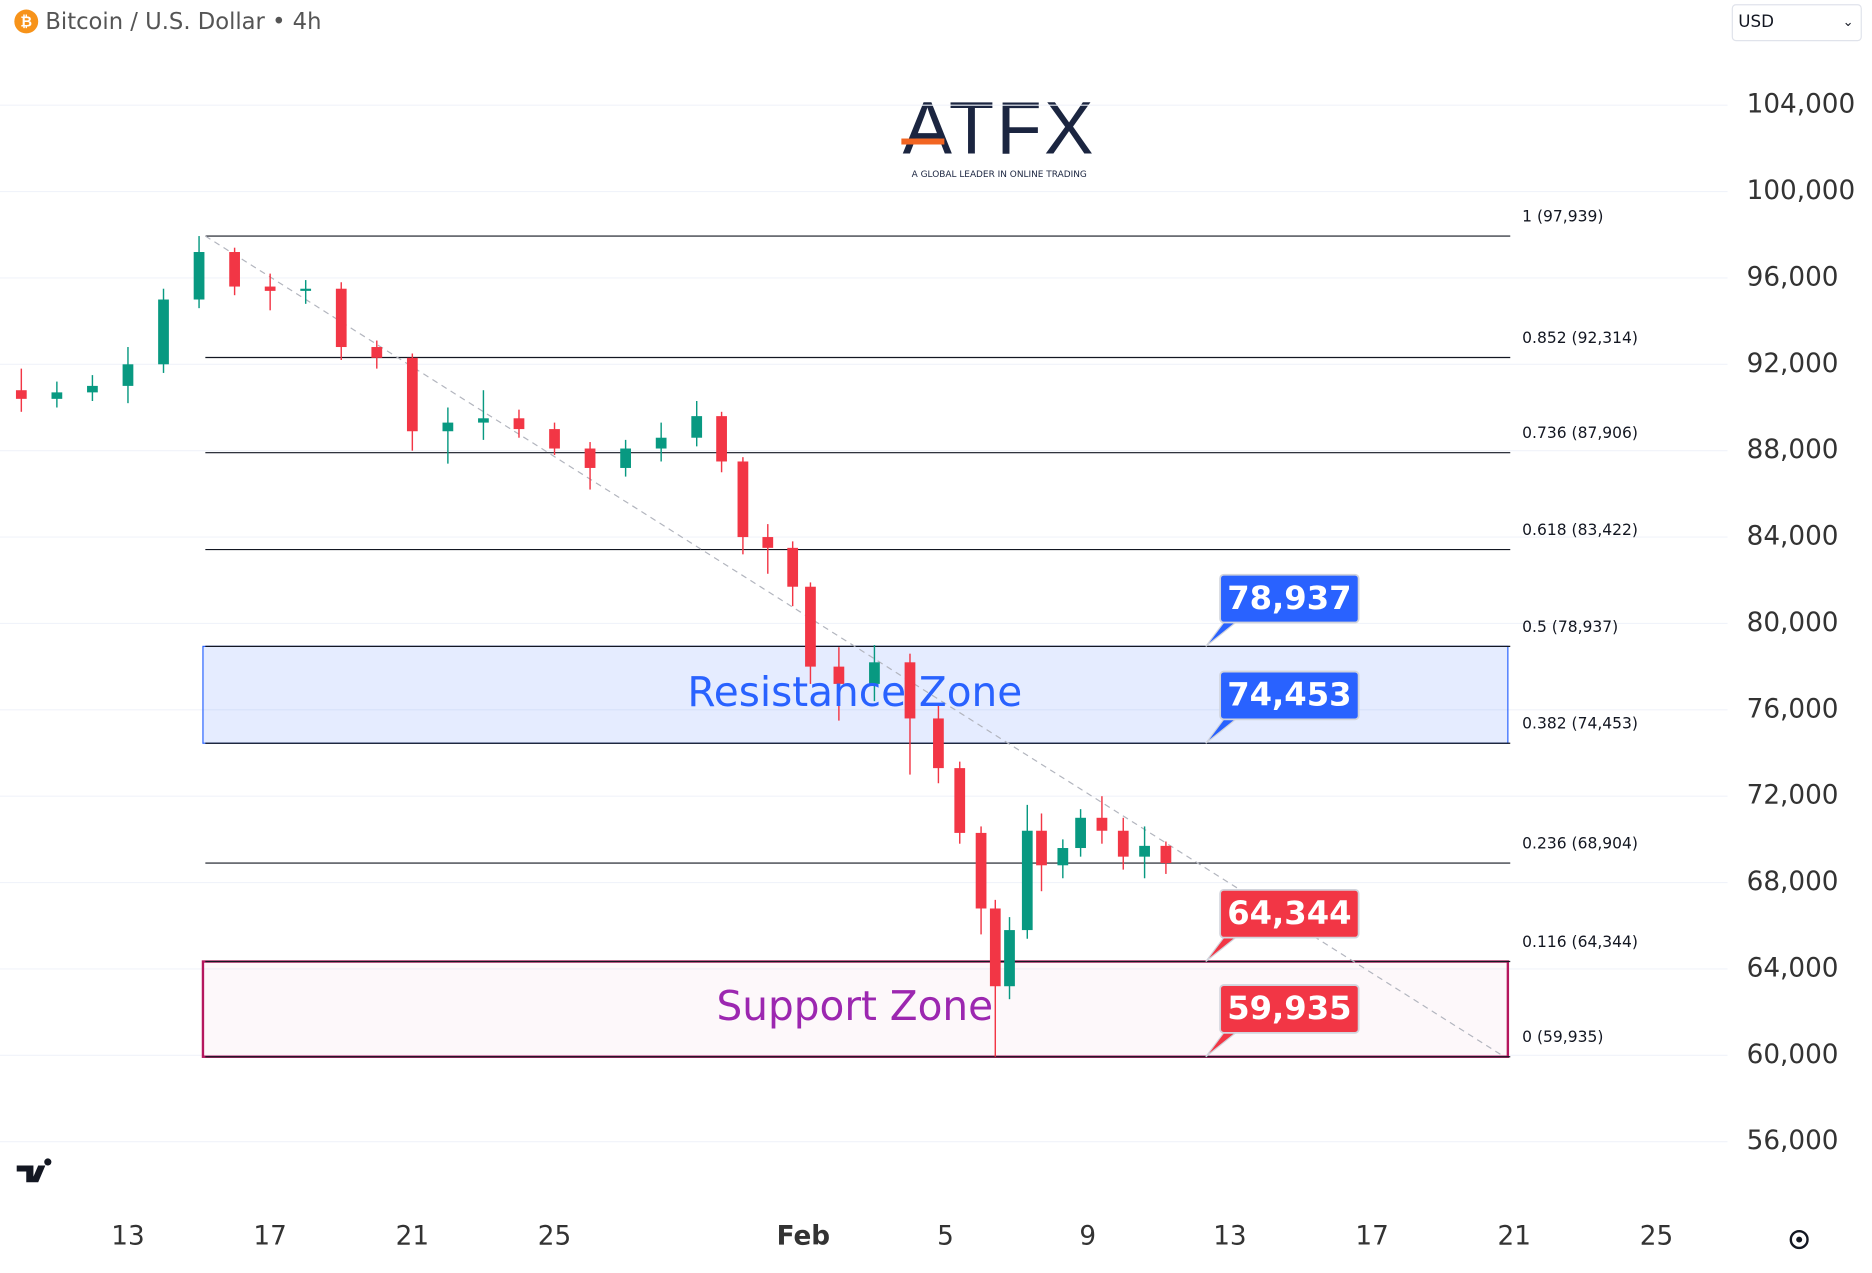 The width and height of the screenshot is (1872, 1273). Describe the element at coordinates (1562, 1037) in the screenshot. I see `fib-label: 0 (59,935)` at that location.